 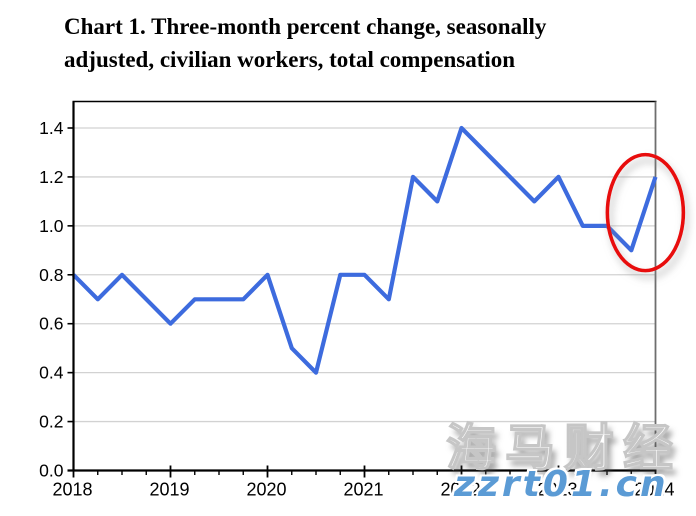 What do you see at coordinates (363, 490) in the screenshot?
I see `x-tick-label: 2021` at bounding box center [363, 490].